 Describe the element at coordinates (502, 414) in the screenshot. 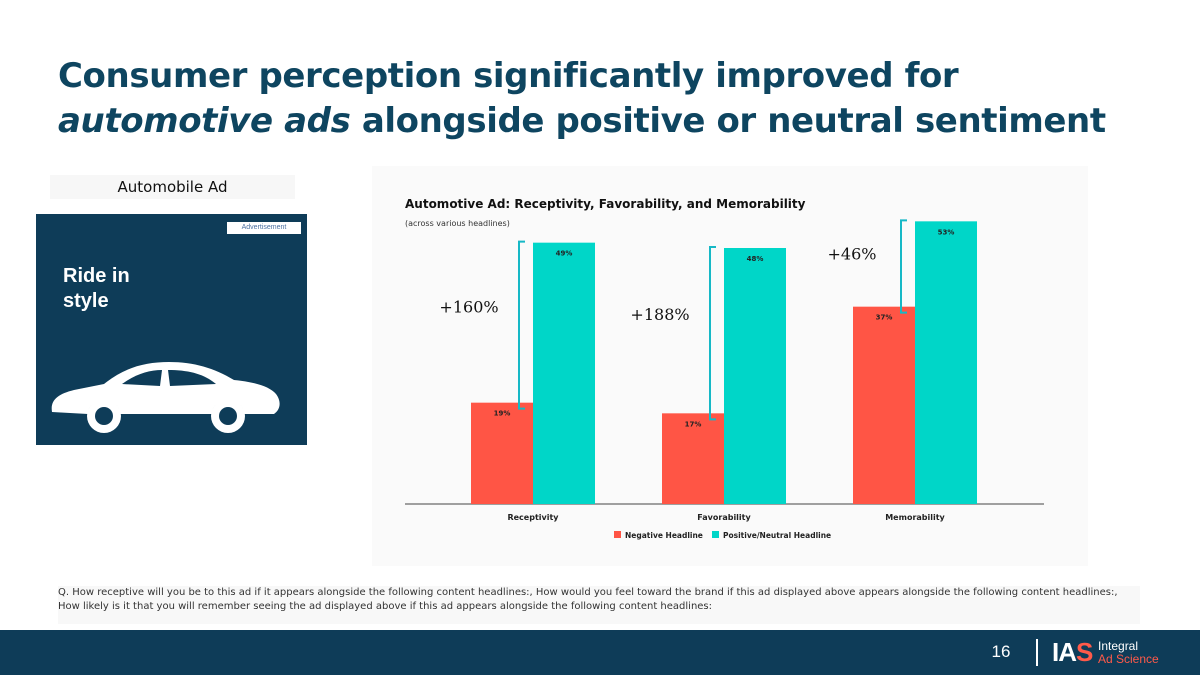

I see `data-label-receptivity-negative: 19%` at that location.